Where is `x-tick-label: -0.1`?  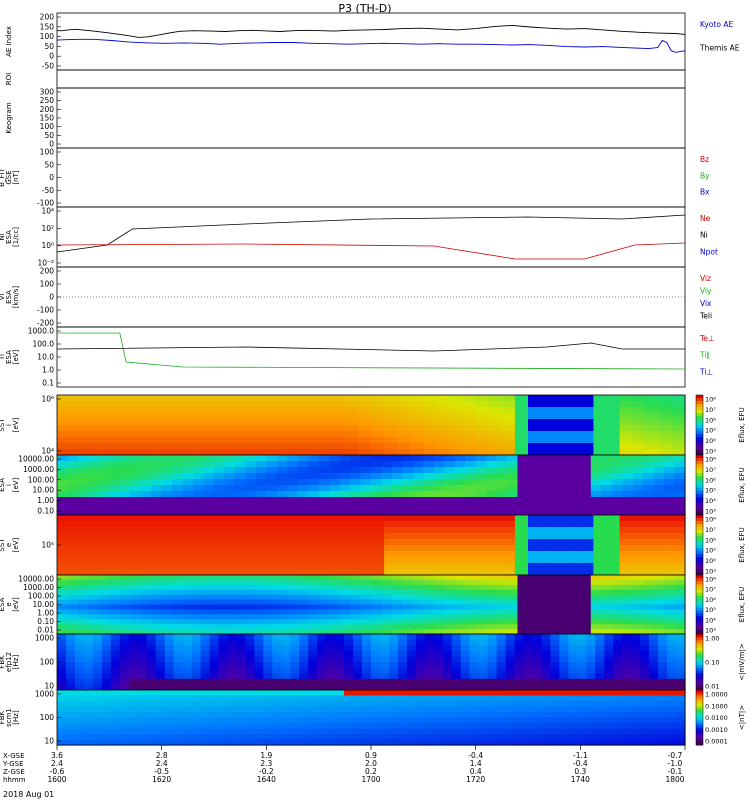
x-tick-label: -0.1 is located at coordinates (675, 771).